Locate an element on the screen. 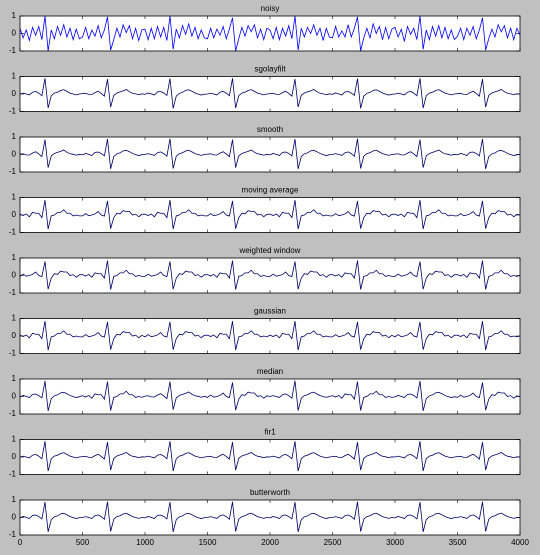  x-tick-label: 2500 is located at coordinates (333, 542).